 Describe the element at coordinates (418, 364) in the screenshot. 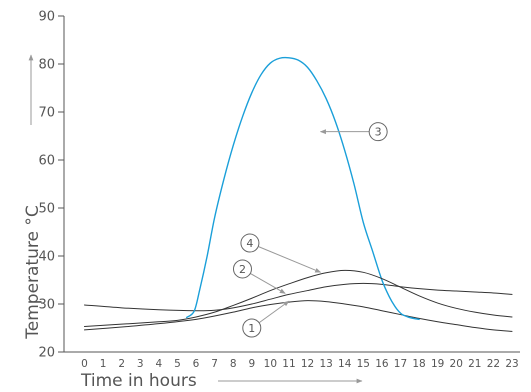

I see `x-tick-label: 18` at that location.